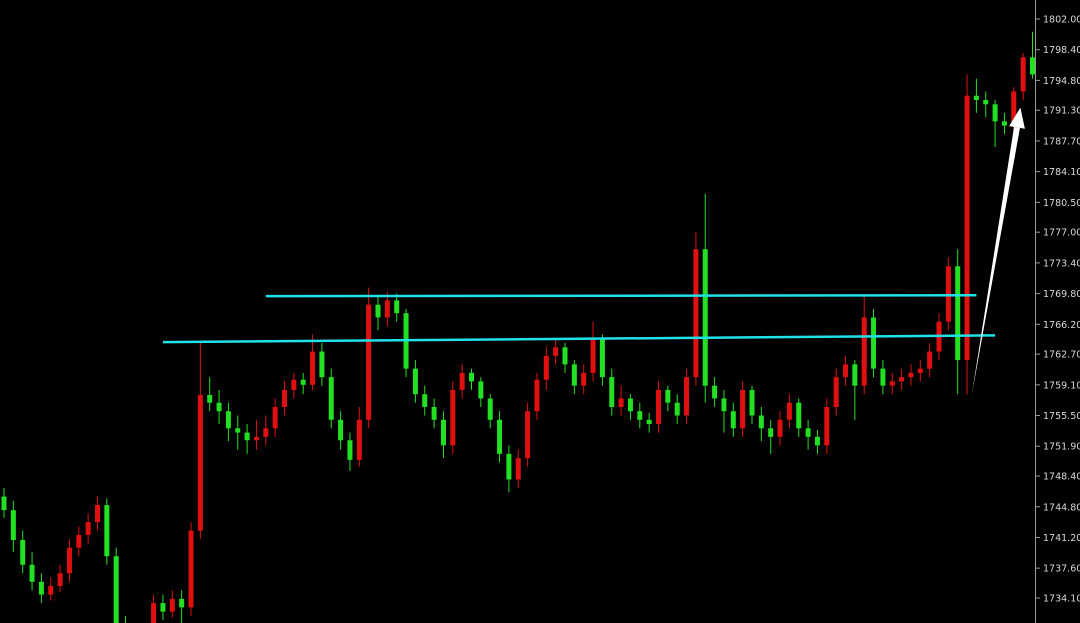  I want to click on horizontal-level-line, so click(579, 339).